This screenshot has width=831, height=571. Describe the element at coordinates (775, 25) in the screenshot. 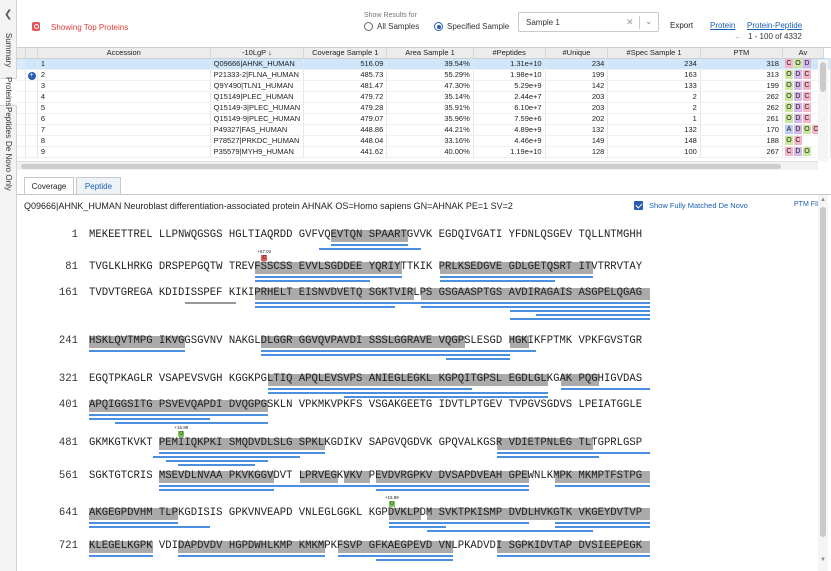

I see `export-protein-peptide-link: Protein-Peptide` at that location.